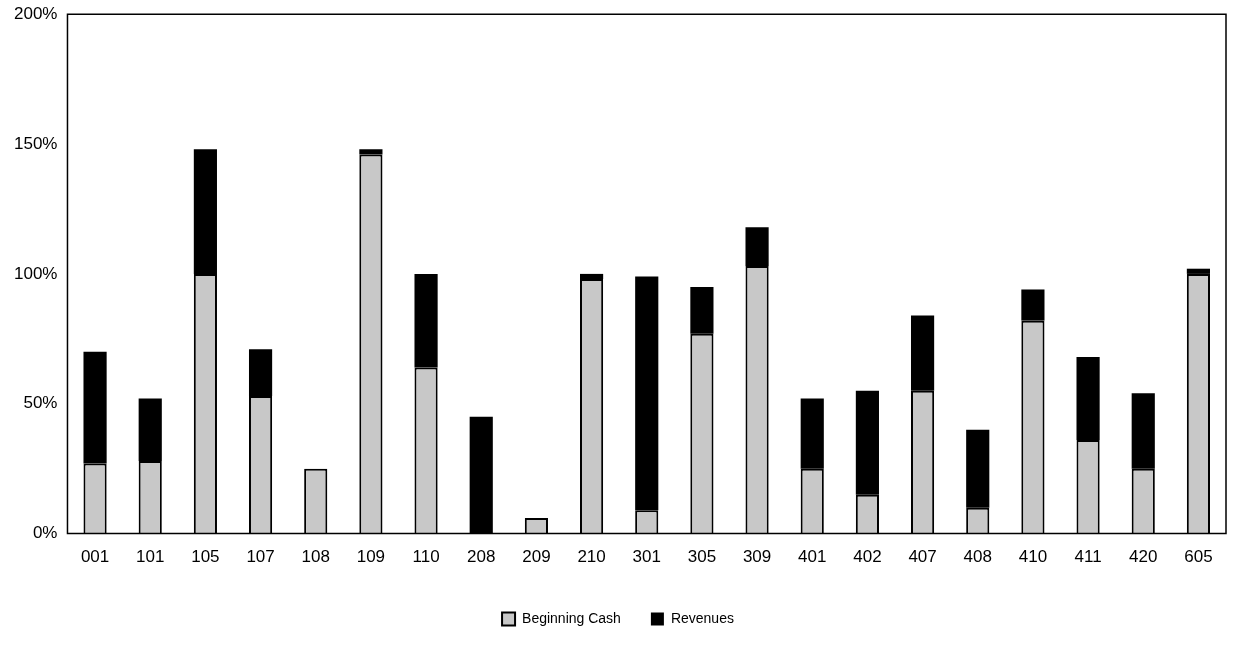  What do you see at coordinates (702, 617) in the screenshot?
I see `legend-label: Revenues` at bounding box center [702, 617].